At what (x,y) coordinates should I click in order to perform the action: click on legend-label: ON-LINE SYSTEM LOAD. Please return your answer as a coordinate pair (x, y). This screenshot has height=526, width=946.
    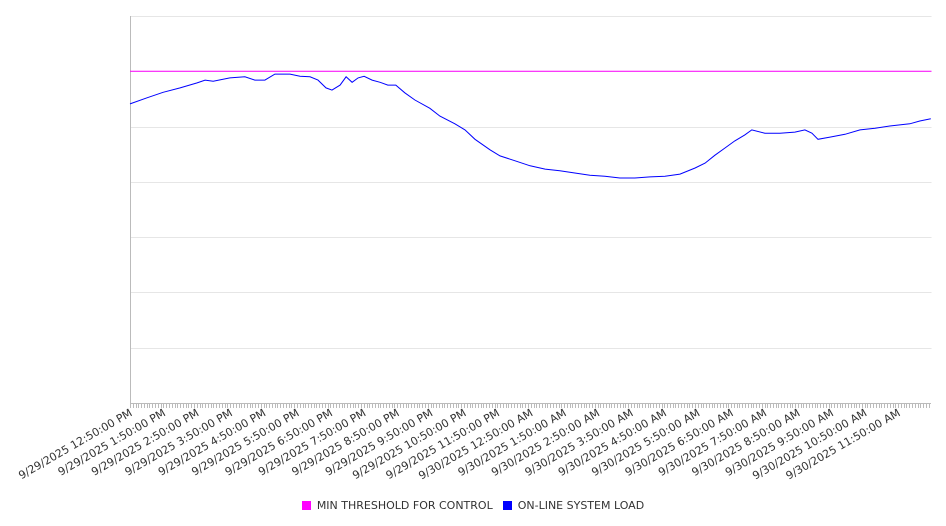
    Looking at the image, I should click on (581, 505).